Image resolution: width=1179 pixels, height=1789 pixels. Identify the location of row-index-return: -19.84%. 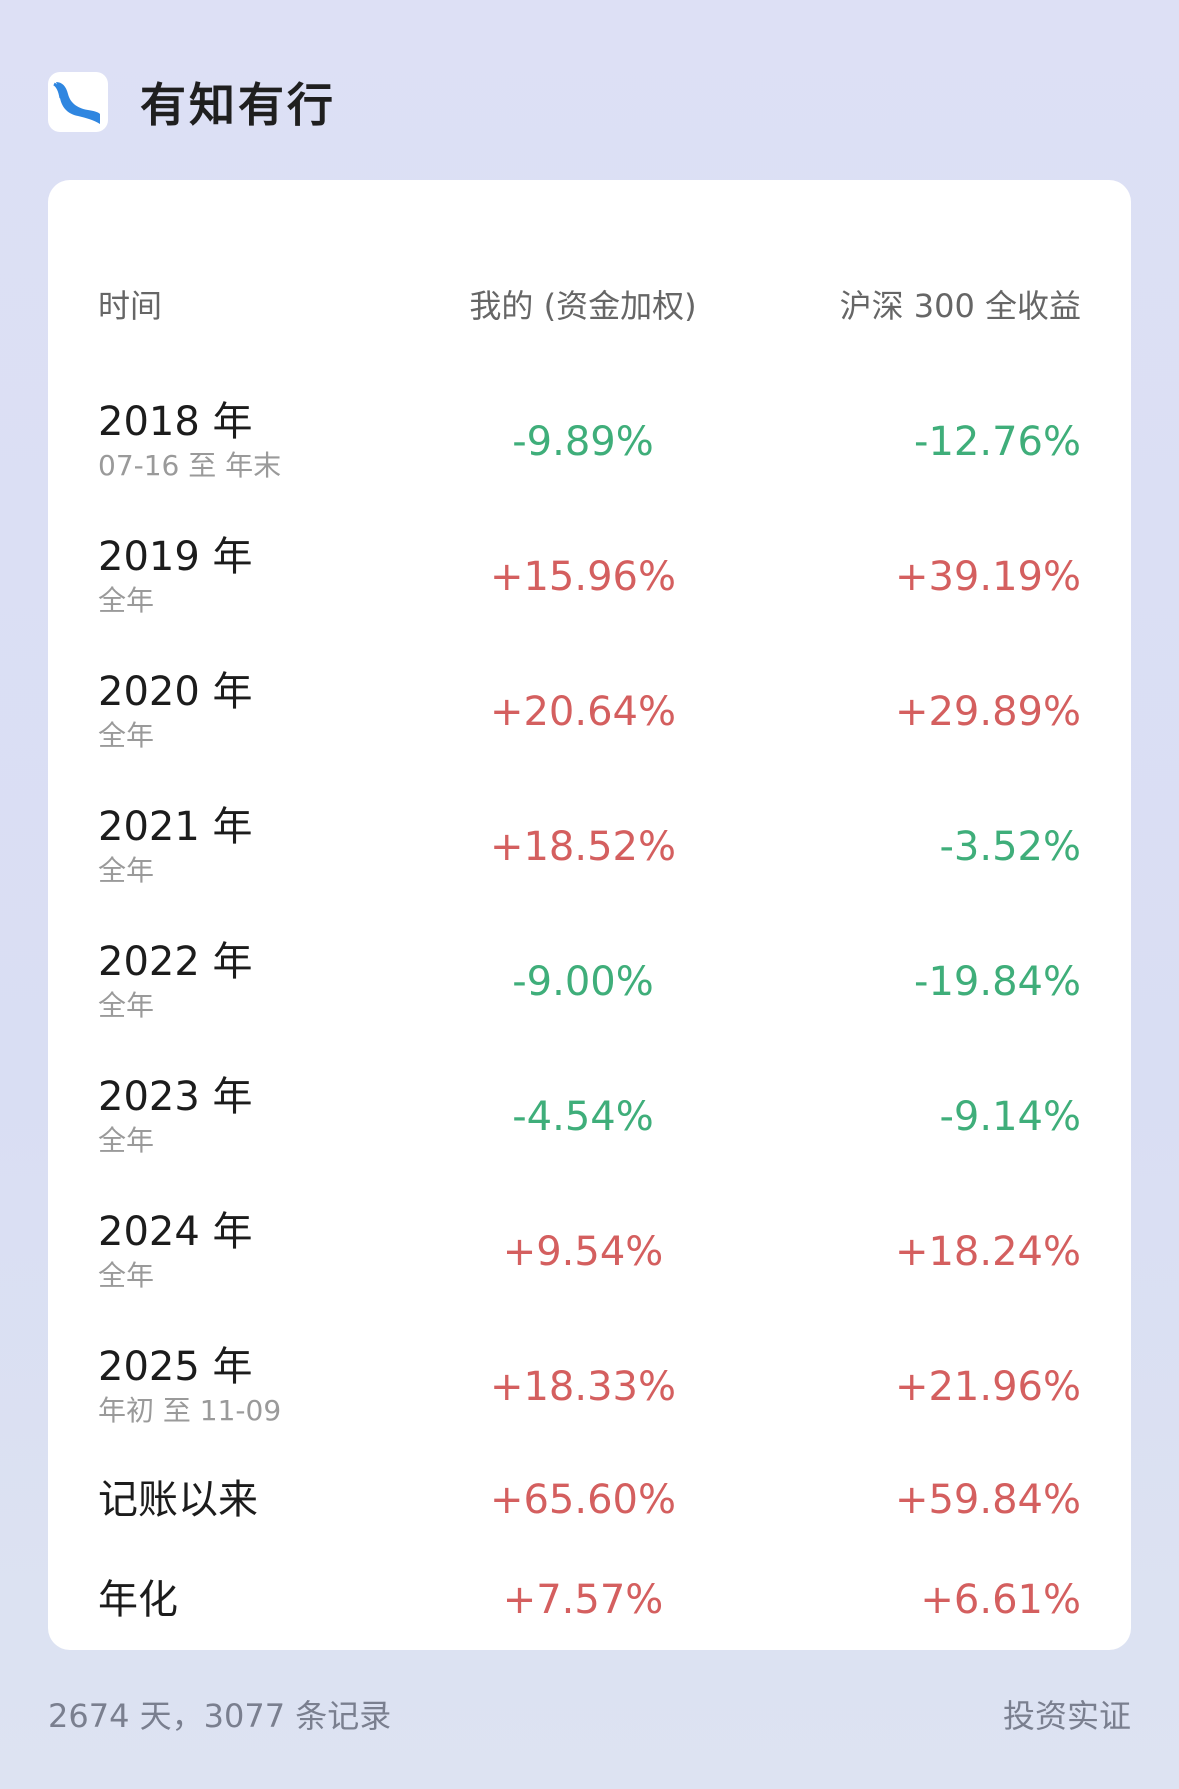
(997, 982).